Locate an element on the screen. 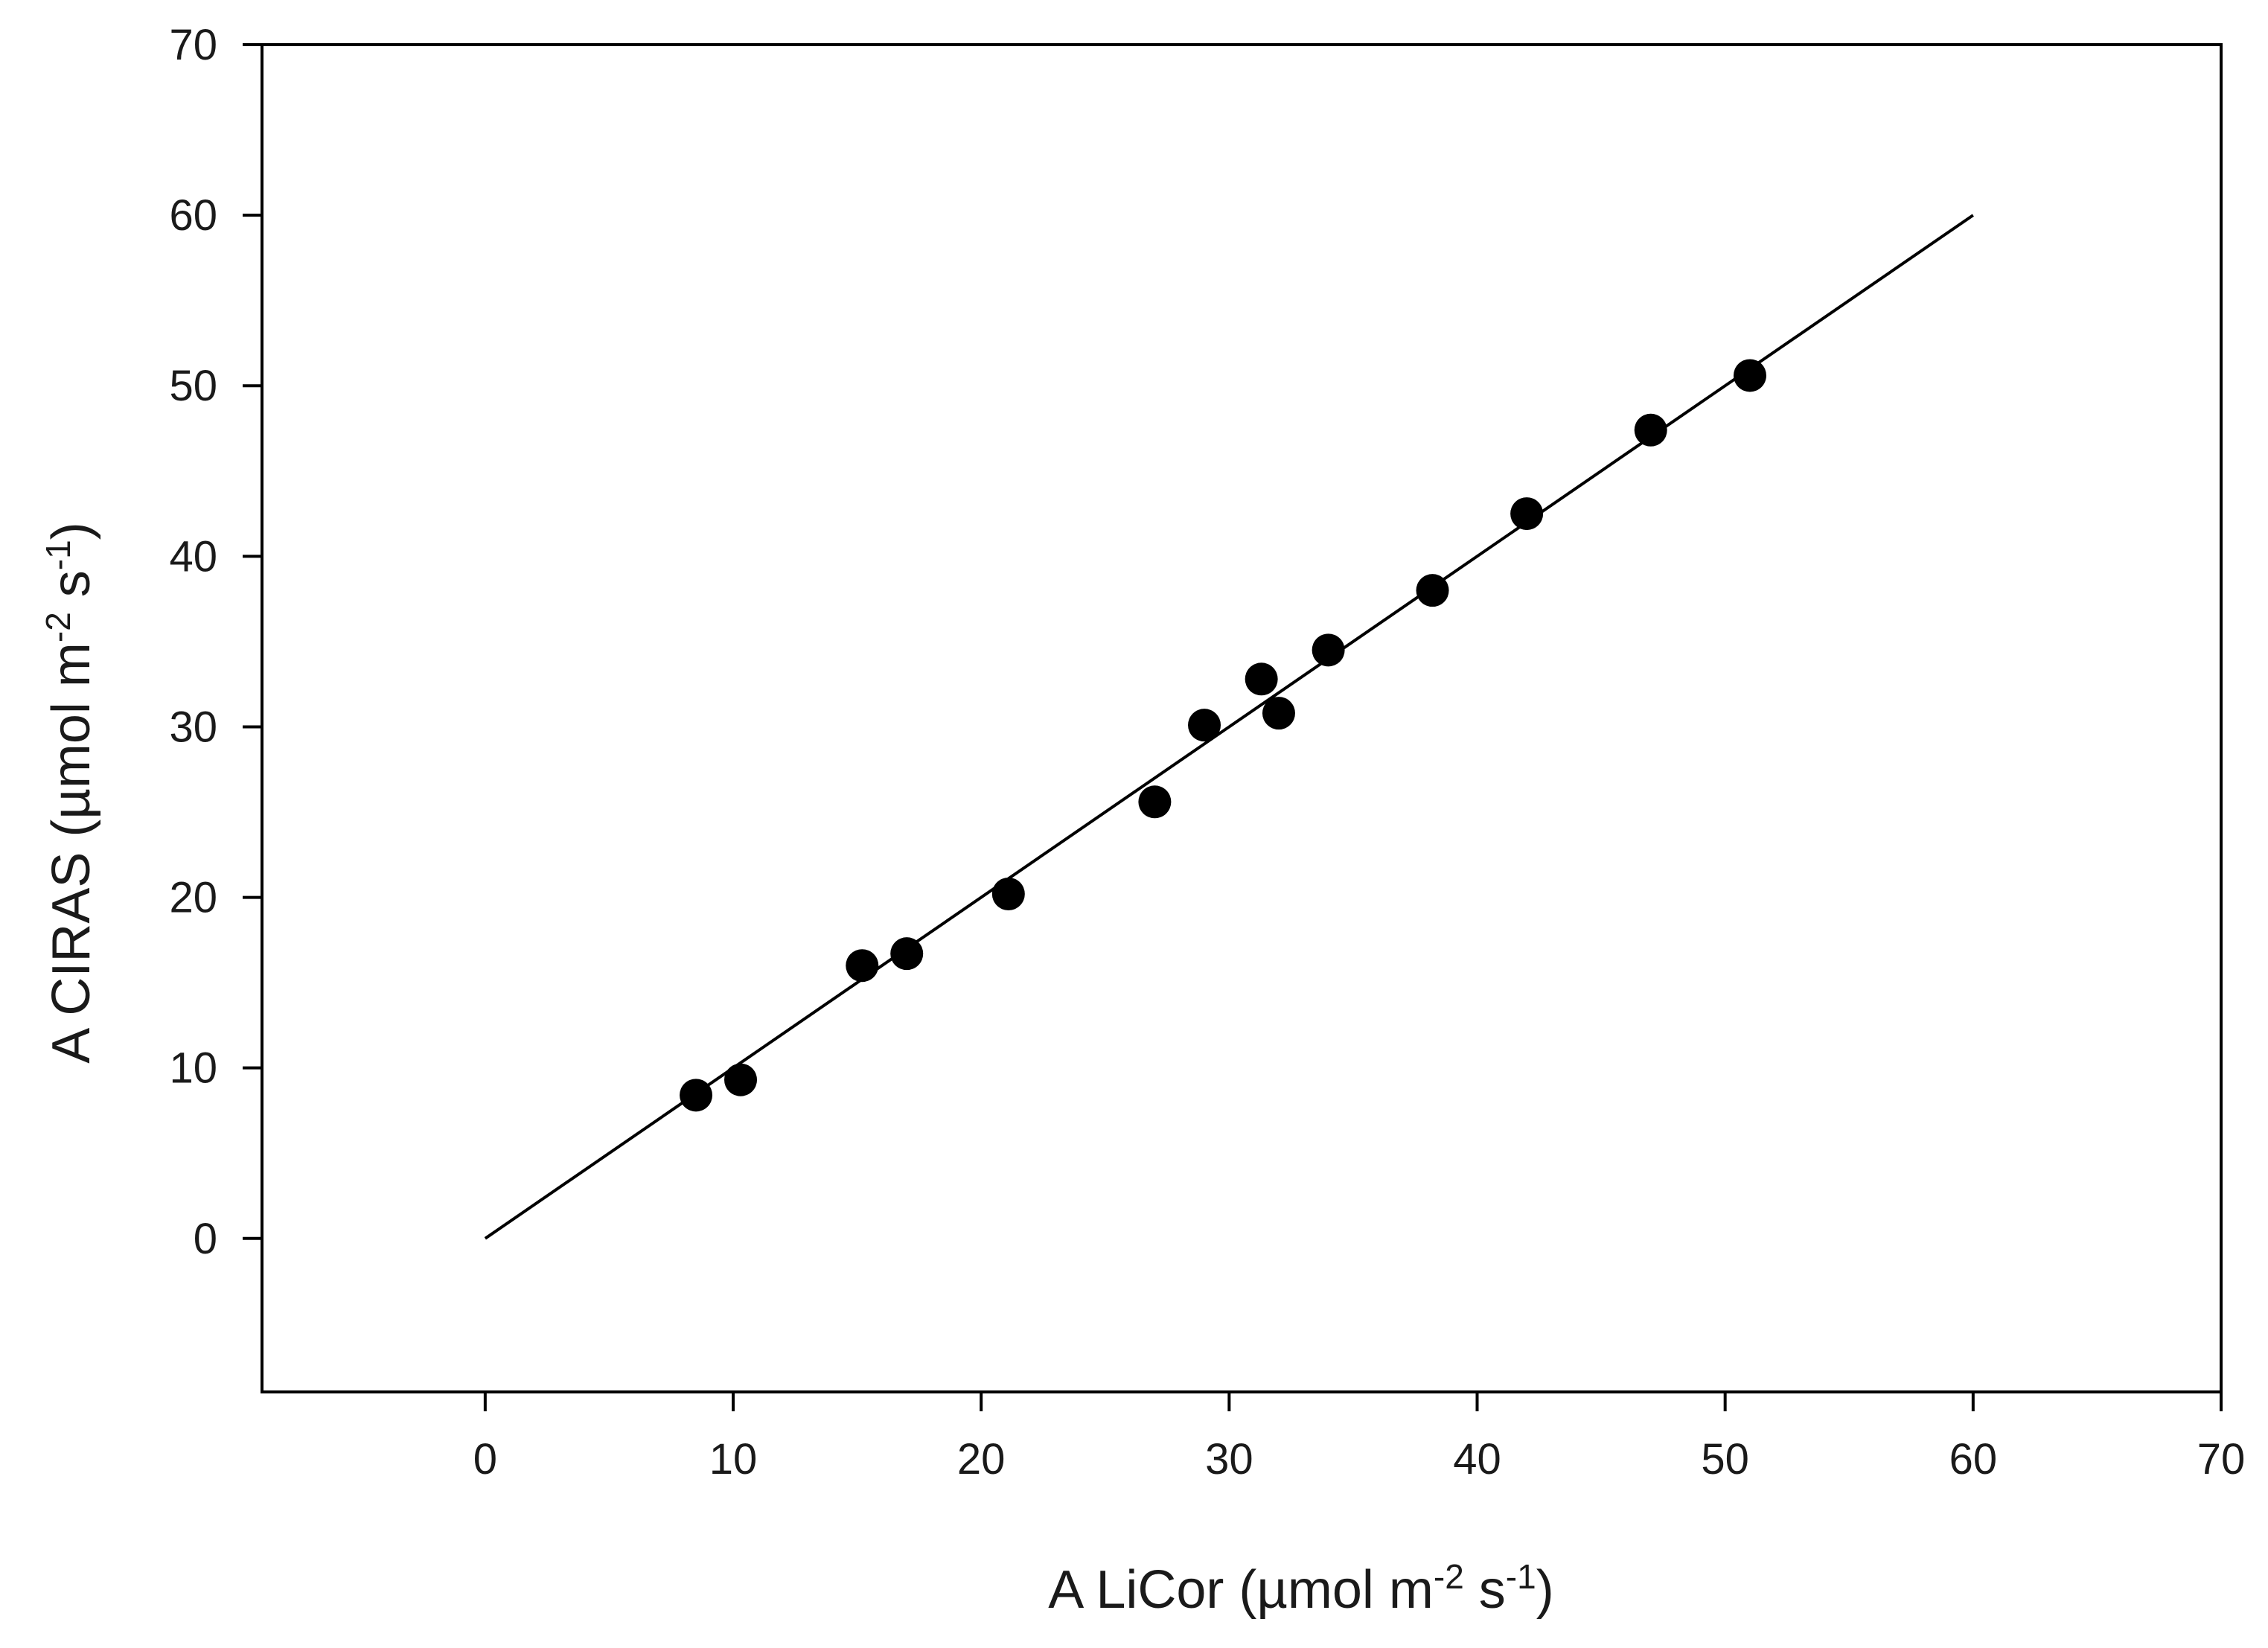  y-tick-label: 30 is located at coordinates (193, 727).